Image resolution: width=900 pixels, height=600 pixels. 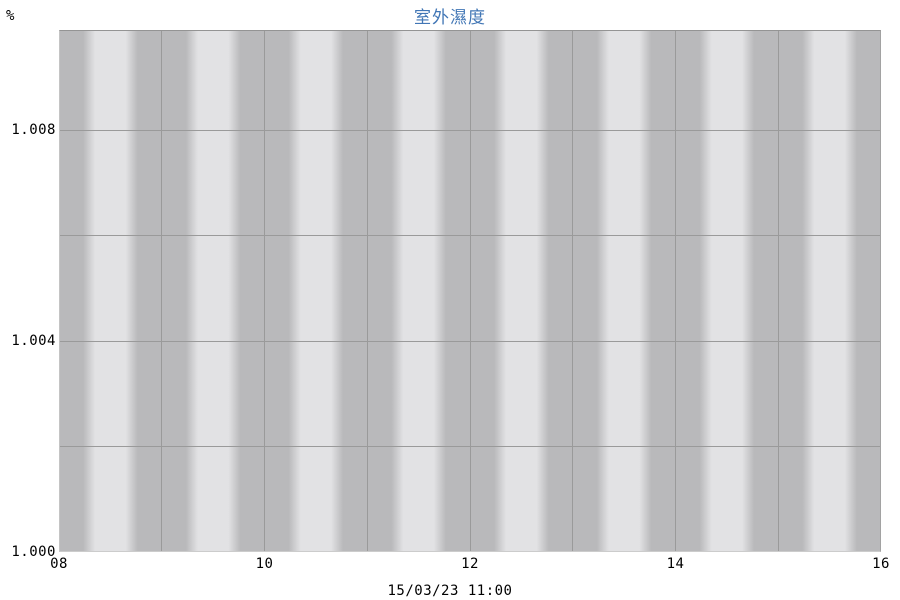 I want to click on y-axis-tick-labels: 1.008 1.004 1.000, so click(x=28, y=295).